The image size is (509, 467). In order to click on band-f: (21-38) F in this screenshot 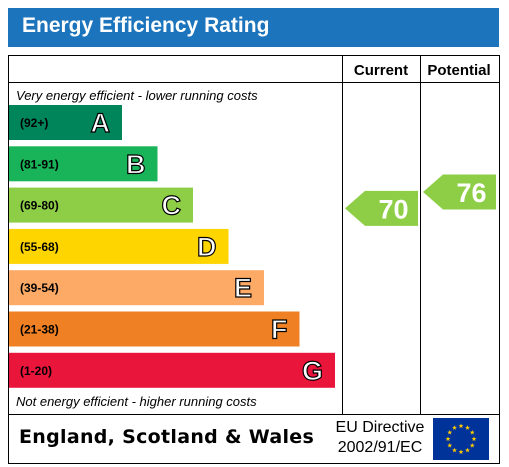, I will do `click(154, 329)`.